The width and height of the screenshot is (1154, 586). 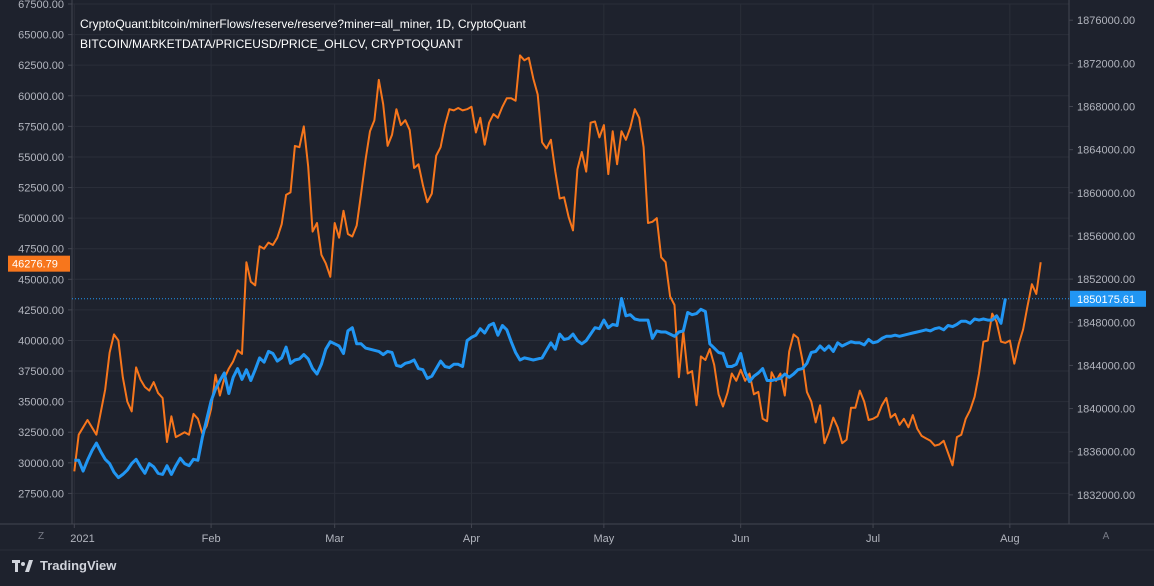 What do you see at coordinates (41, 189) in the screenshot?
I see `left-tick-label: 52500.00` at bounding box center [41, 189].